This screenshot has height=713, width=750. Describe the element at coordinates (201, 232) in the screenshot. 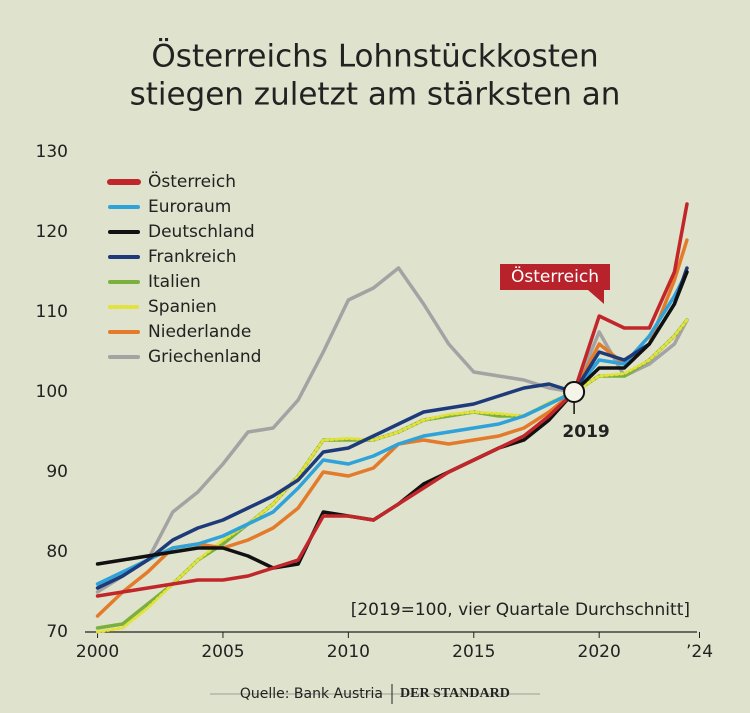

I see `legend-label: Deutschland` at that location.